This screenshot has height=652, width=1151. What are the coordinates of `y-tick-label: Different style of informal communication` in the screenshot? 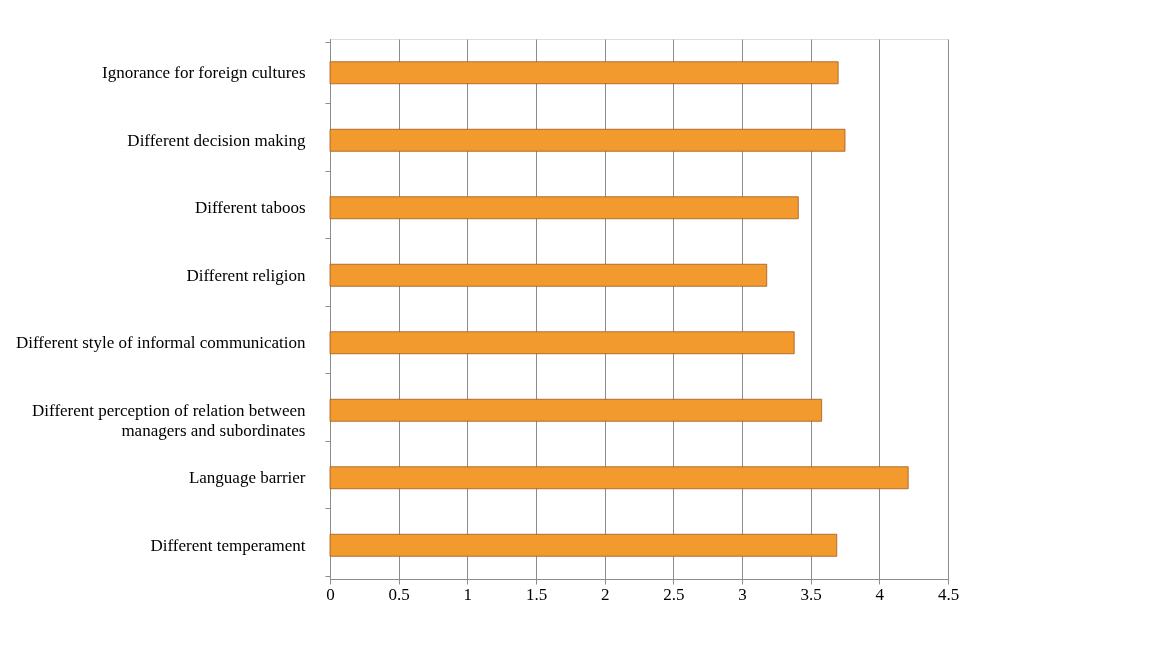 It's located at (160, 343).